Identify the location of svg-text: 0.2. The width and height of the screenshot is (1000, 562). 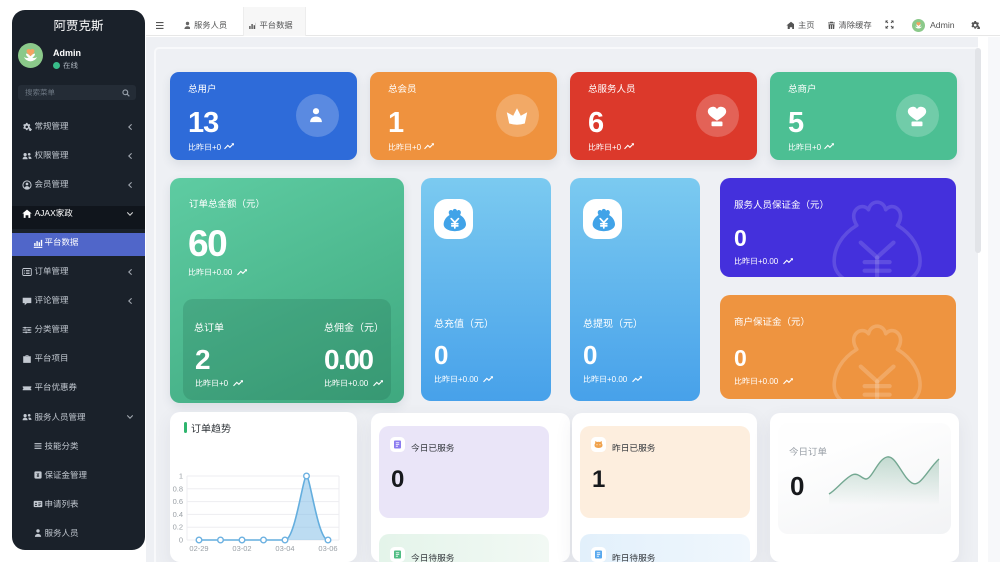
(178, 527).